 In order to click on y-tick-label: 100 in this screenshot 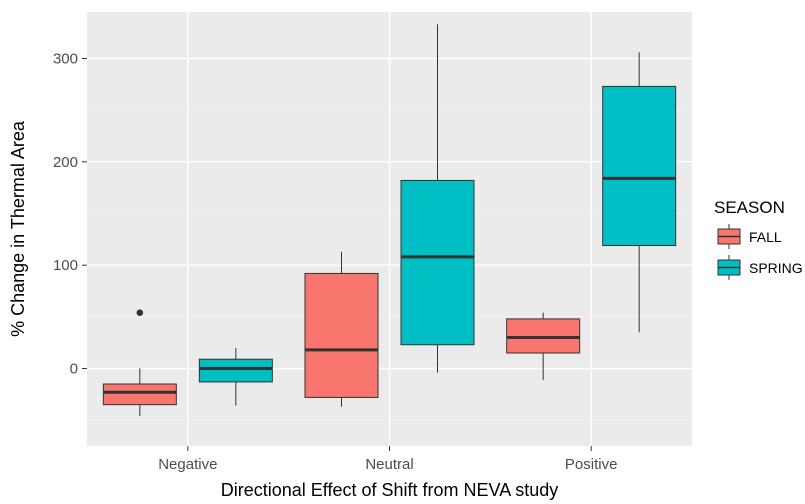, I will do `click(65, 265)`.